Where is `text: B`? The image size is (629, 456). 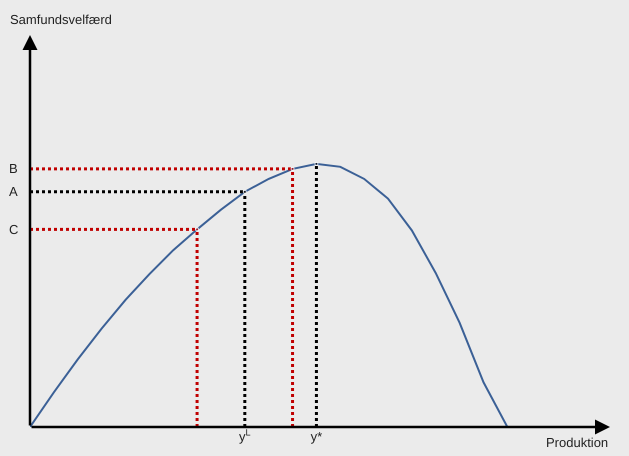 text: B is located at coordinates (13, 168).